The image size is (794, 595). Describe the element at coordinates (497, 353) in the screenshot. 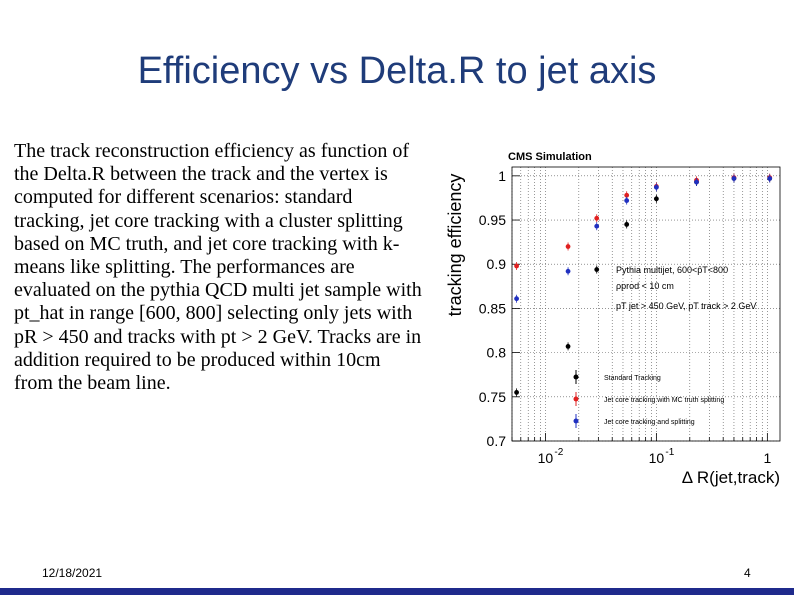

I see `y-tick-label-2: 0.8` at that location.